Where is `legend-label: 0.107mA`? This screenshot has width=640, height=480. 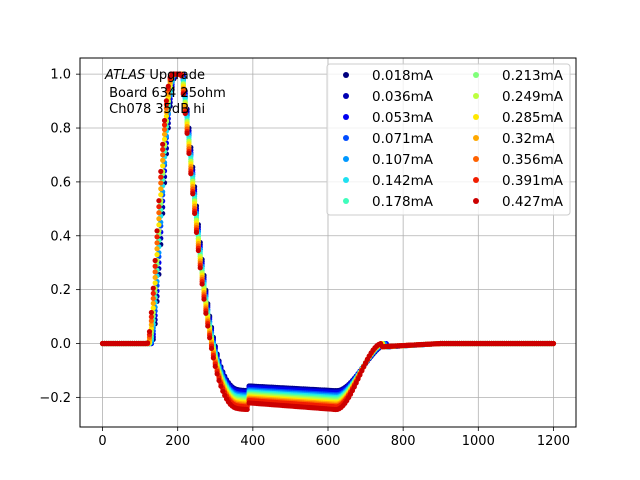 legend-label: 0.107mA is located at coordinates (403, 160).